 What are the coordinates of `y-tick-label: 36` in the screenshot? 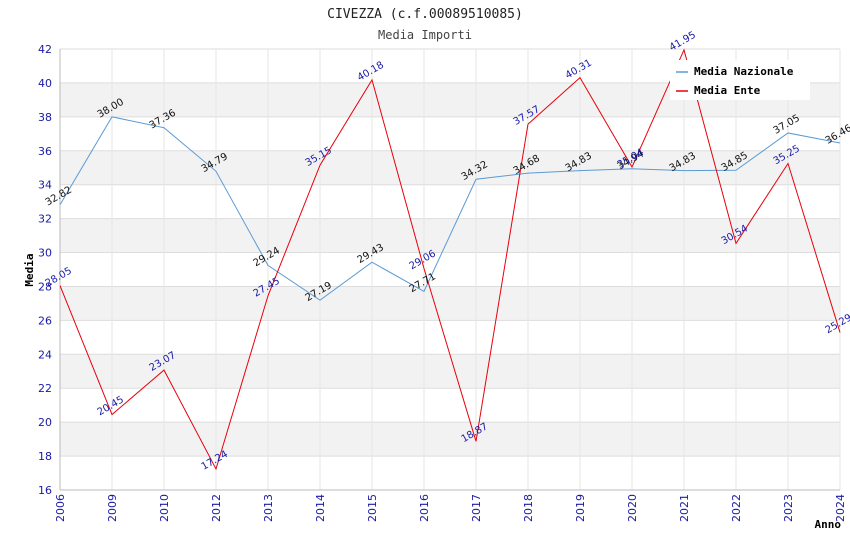 It's located at (45, 151).